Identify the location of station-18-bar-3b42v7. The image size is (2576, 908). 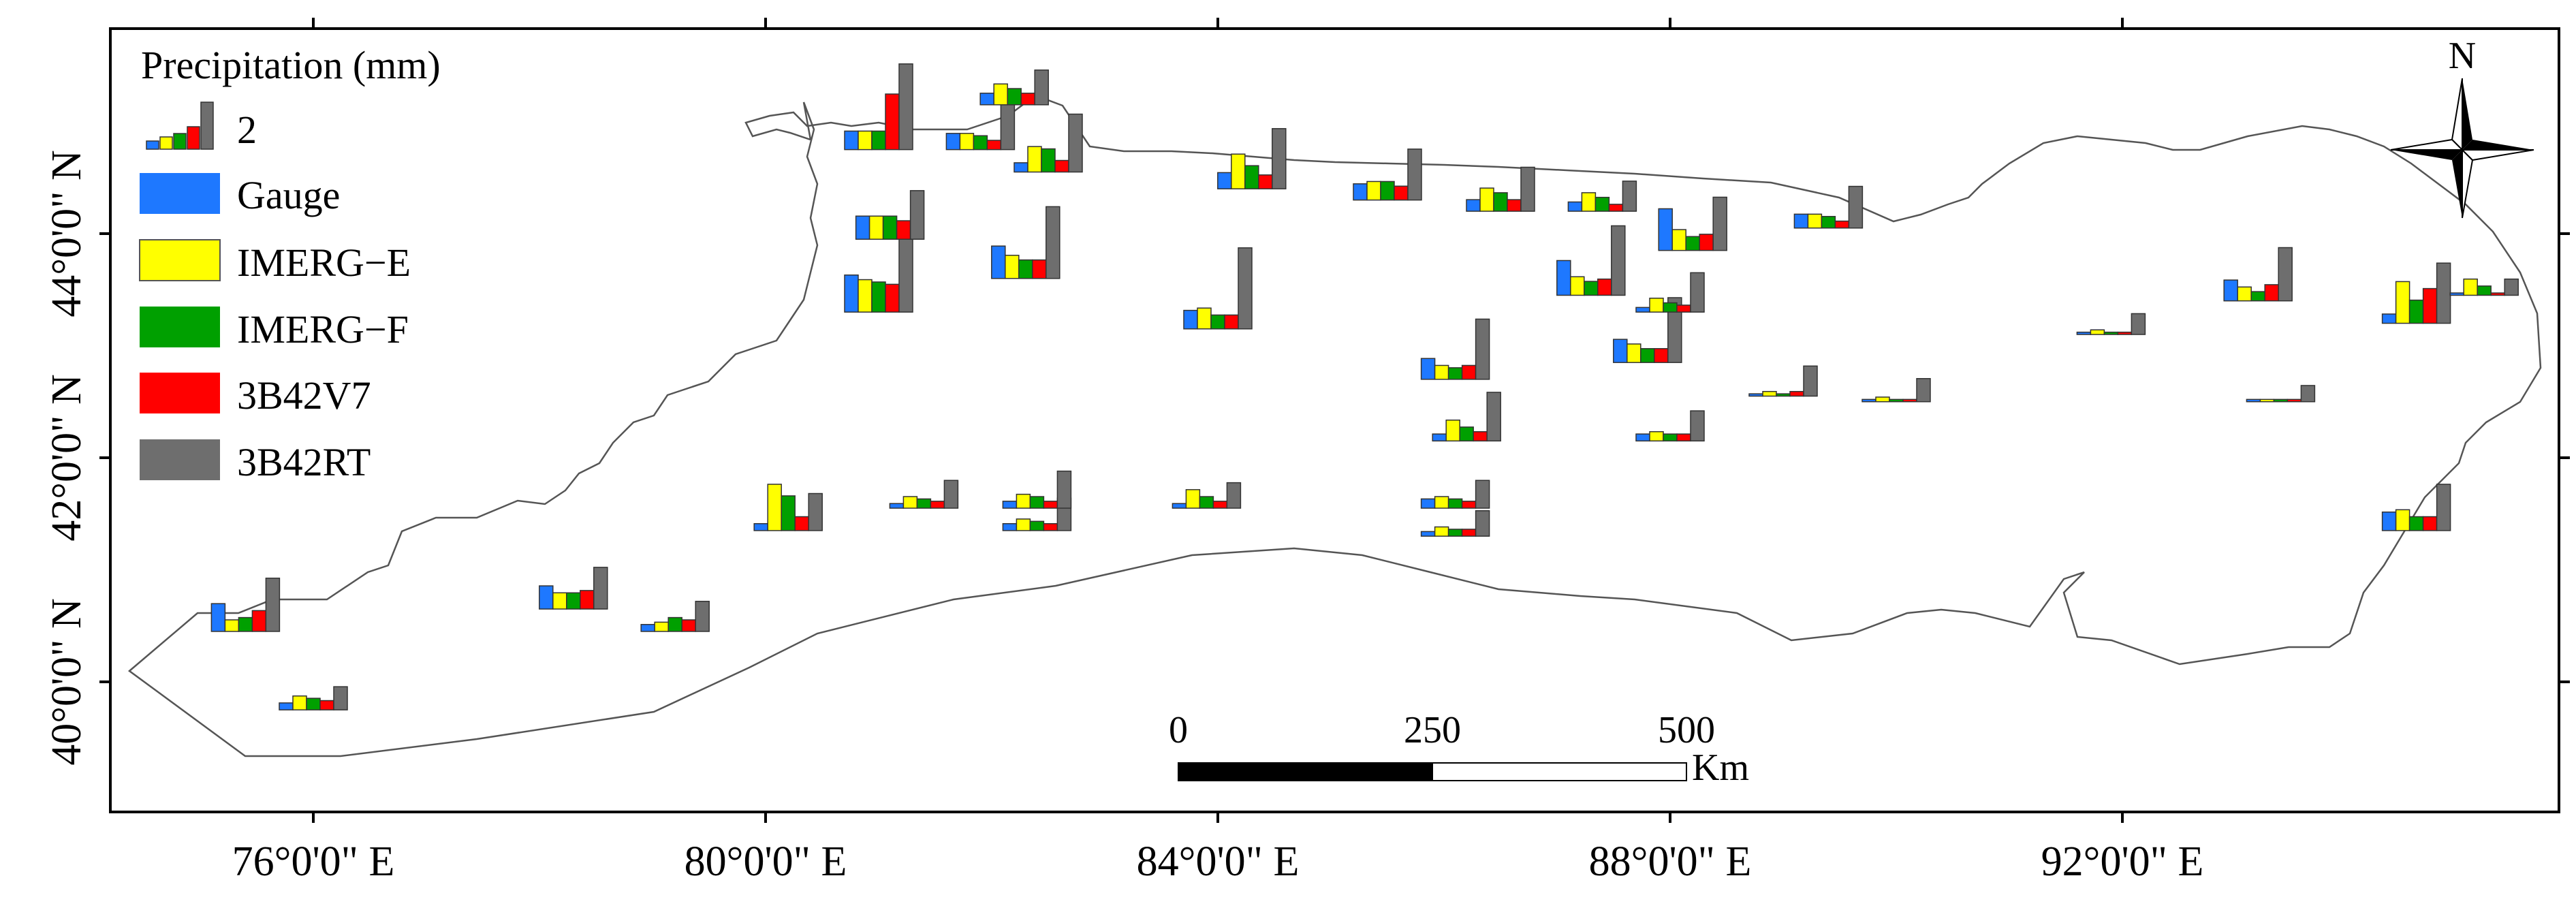
(1039, 269).